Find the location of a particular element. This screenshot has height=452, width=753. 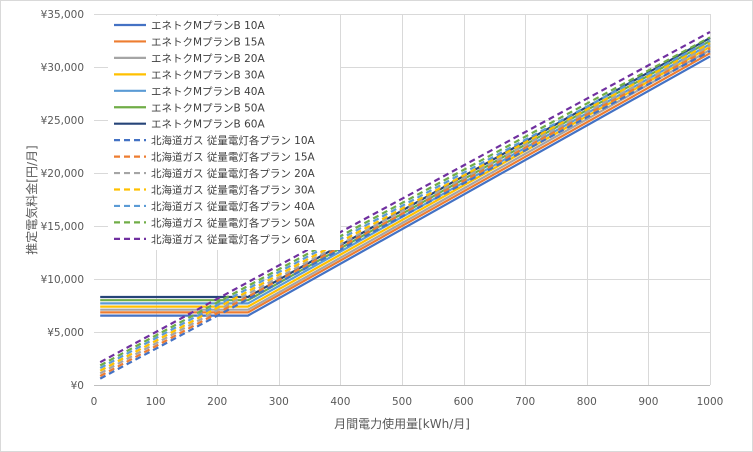

legend-label: エネトクMプランB 60A is located at coordinates (208, 125).